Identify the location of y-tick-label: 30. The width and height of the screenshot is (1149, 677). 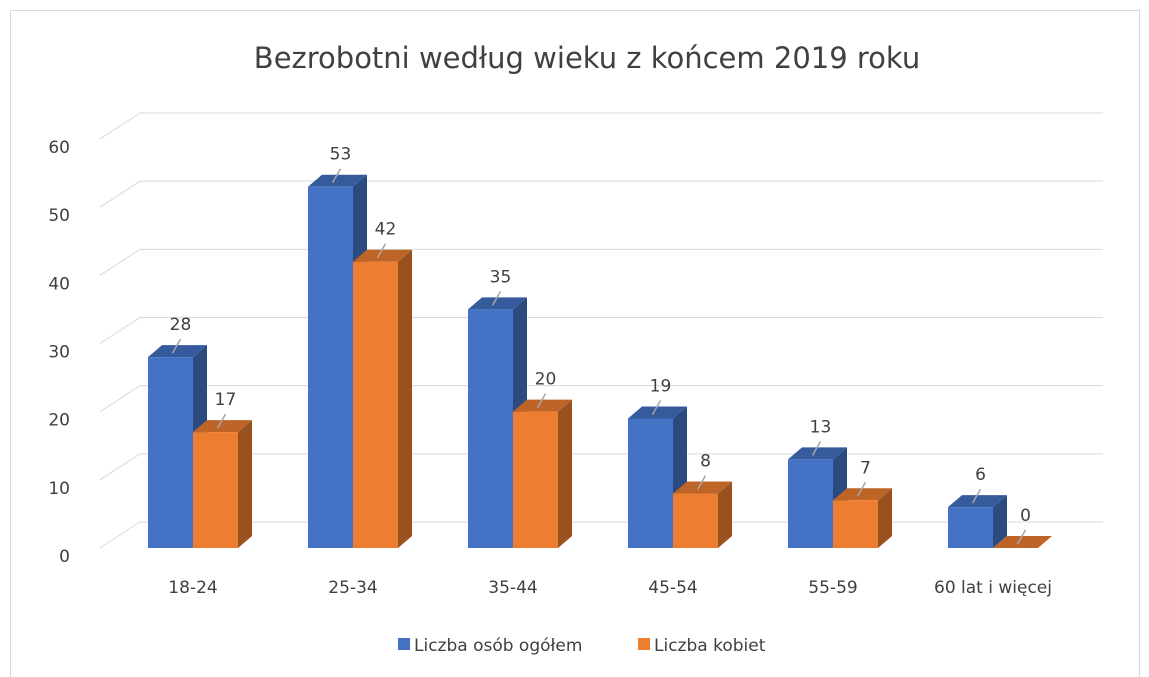
(59, 353).